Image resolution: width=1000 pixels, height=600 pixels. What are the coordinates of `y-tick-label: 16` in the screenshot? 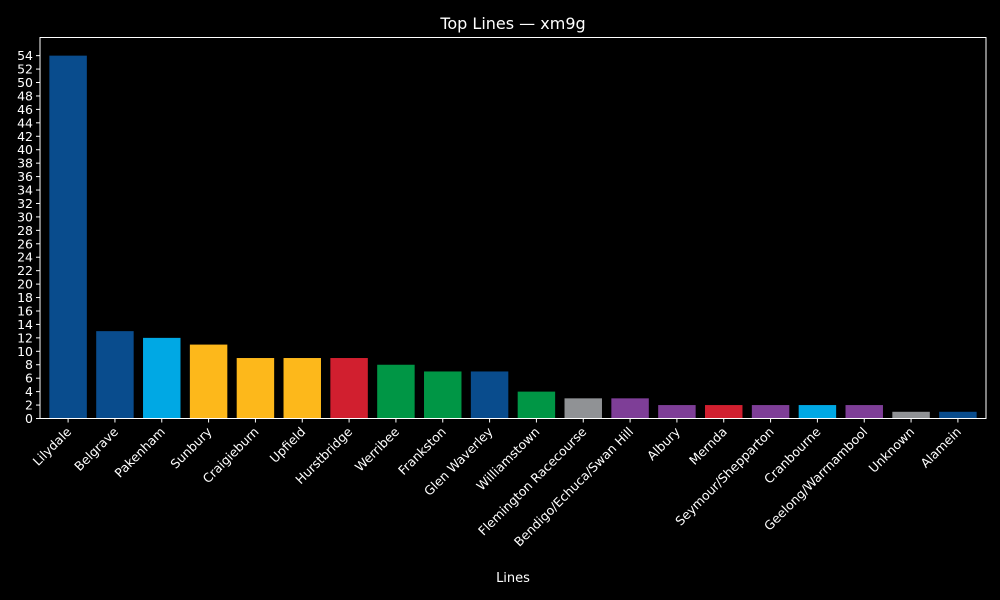 It's located at (25, 310).